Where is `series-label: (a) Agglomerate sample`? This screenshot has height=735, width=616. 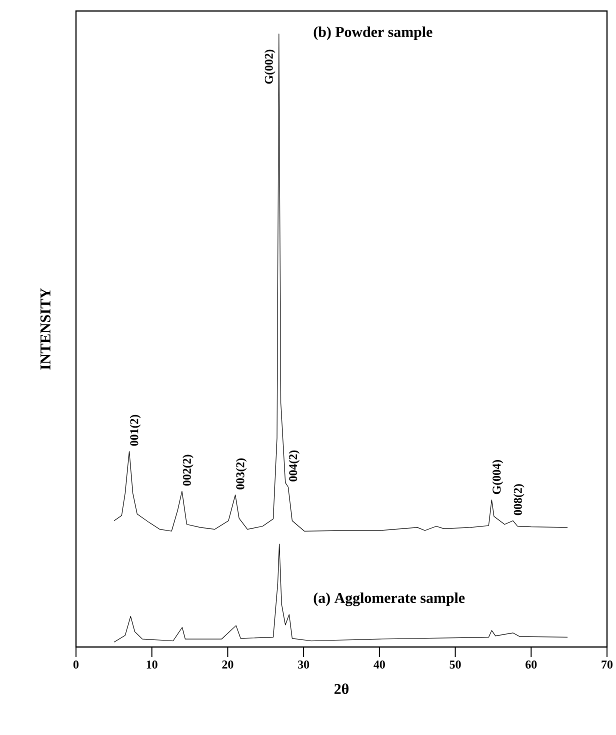 series-label: (a) Agglomerate sample is located at coordinates (389, 599).